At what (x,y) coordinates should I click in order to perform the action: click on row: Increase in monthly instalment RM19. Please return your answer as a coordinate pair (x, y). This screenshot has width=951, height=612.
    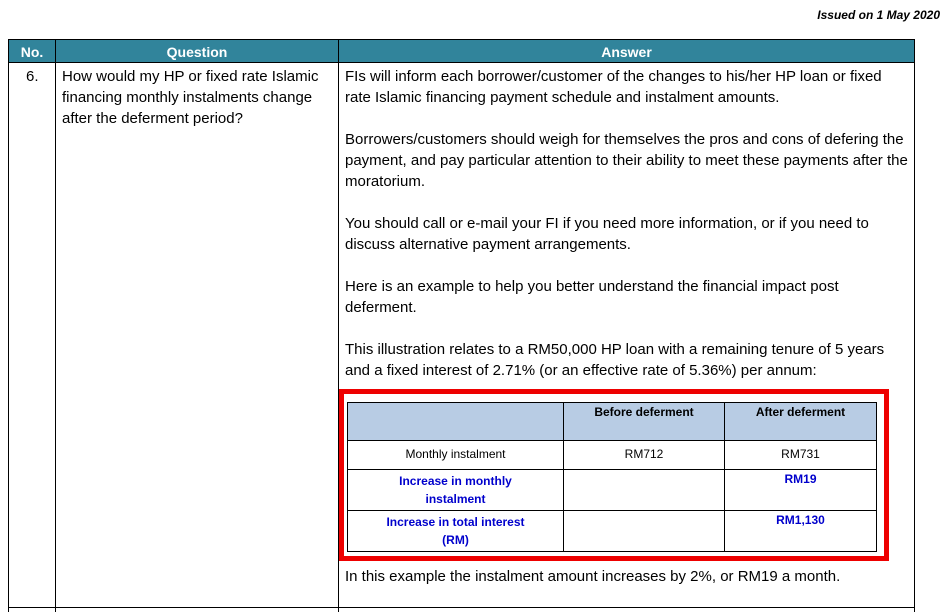
    Looking at the image, I should click on (612, 490).